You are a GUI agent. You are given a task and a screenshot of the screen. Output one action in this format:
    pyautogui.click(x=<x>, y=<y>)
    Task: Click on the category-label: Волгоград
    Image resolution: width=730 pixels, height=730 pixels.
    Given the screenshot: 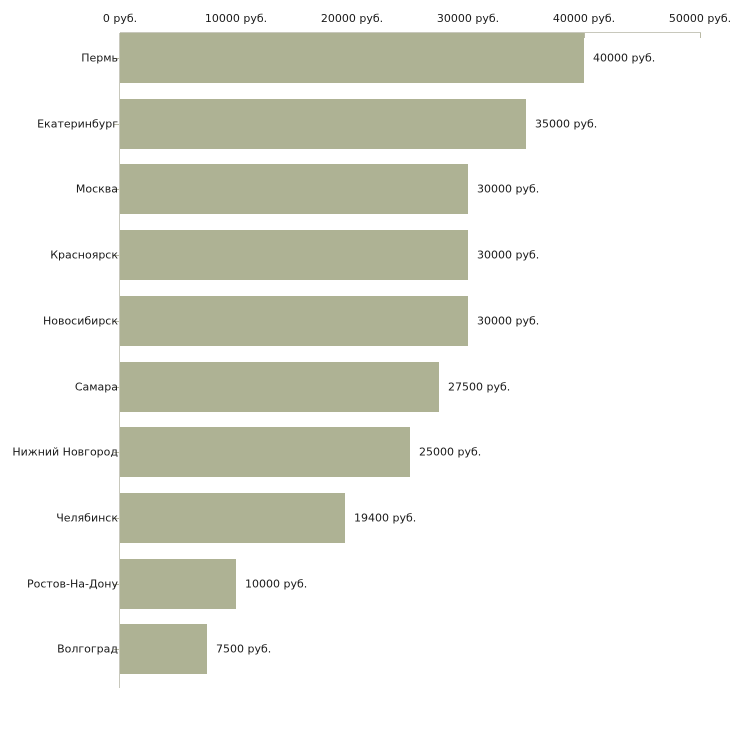 What is the action you would take?
    pyautogui.click(x=87, y=649)
    